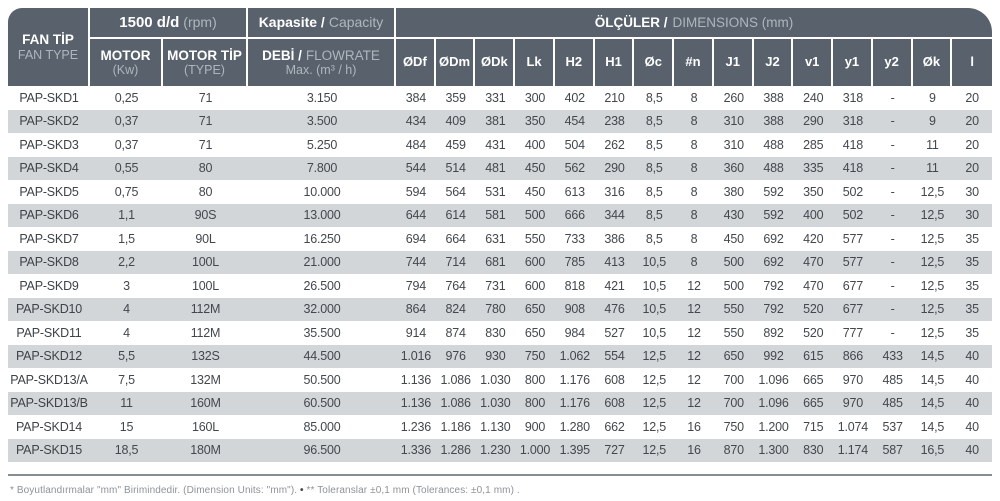 This screenshot has width=1000, height=501. Describe the element at coordinates (813, 450) in the screenshot. I see `dim-cell-v1: 830` at that location.